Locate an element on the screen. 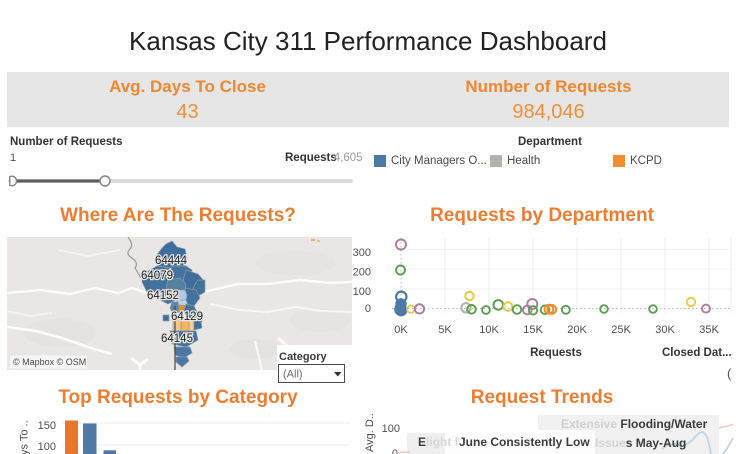 This screenshot has height=454, width=736. svg-text: Category is located at coordinates (303, 357).